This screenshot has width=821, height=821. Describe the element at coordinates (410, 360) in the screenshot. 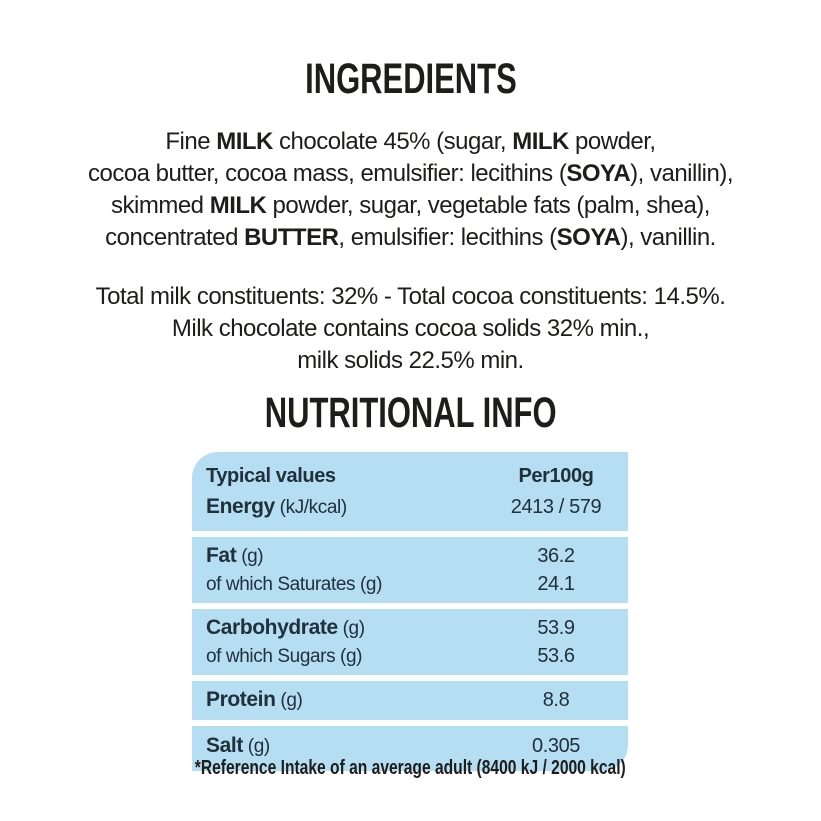

I see `constituents-line: milk solids 22.5% min.` at that location.